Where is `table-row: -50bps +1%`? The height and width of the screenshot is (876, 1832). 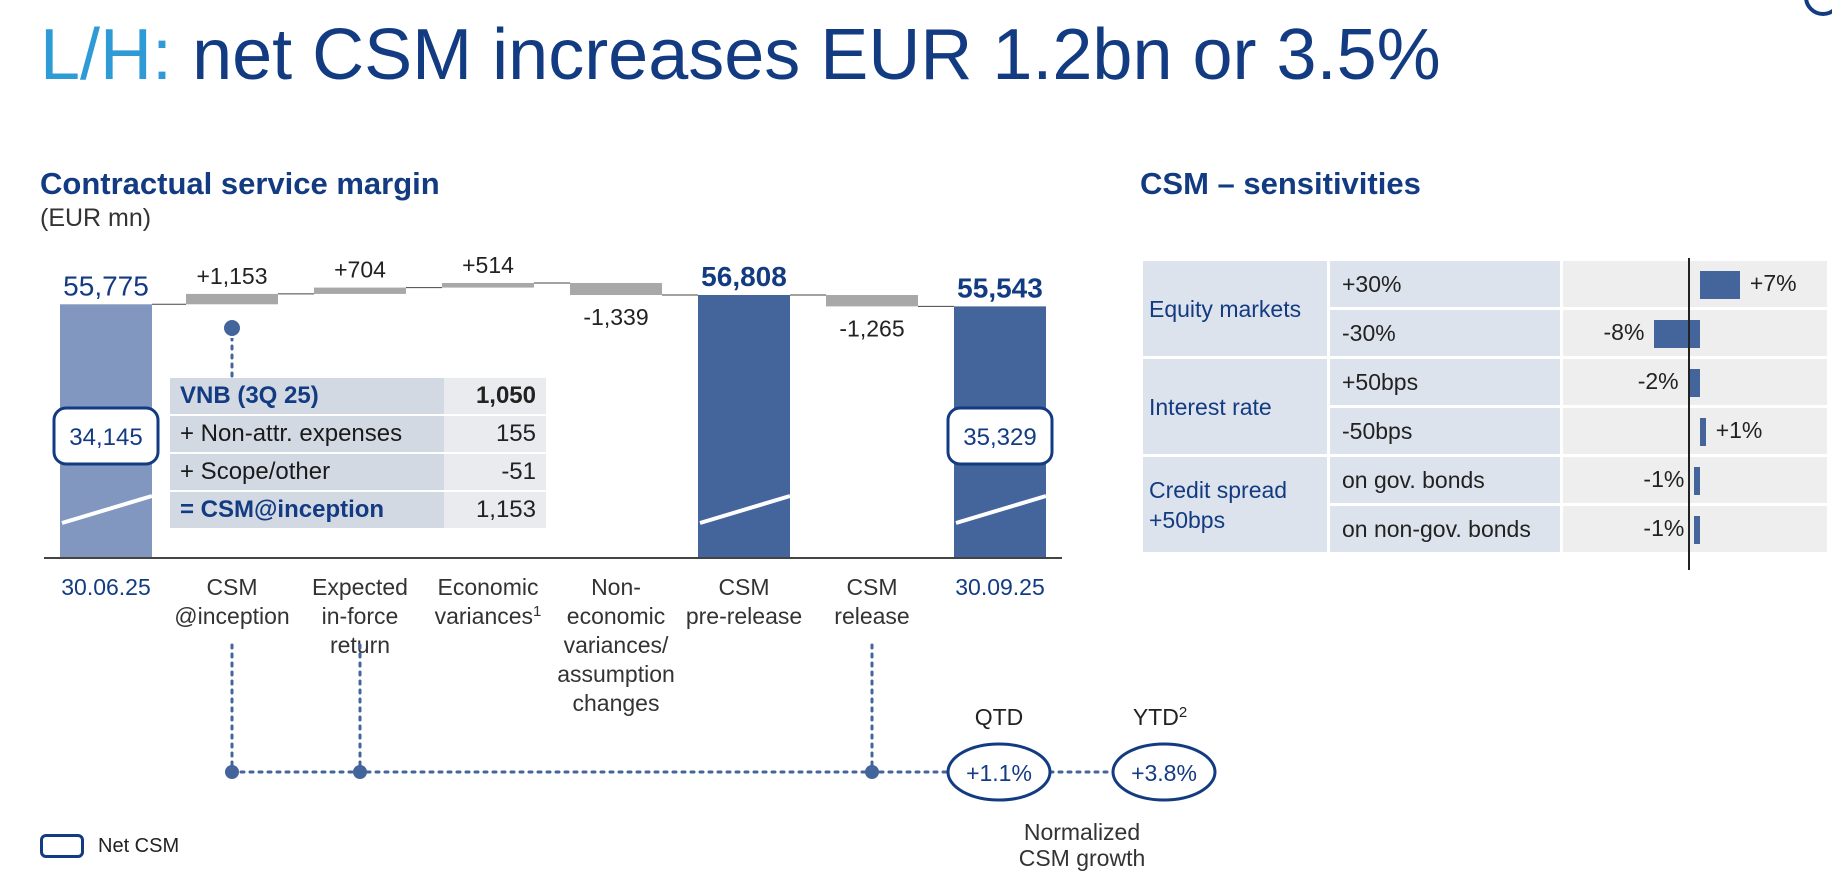
table-row: -50bps +1% is located at coordinates (1486, 431).